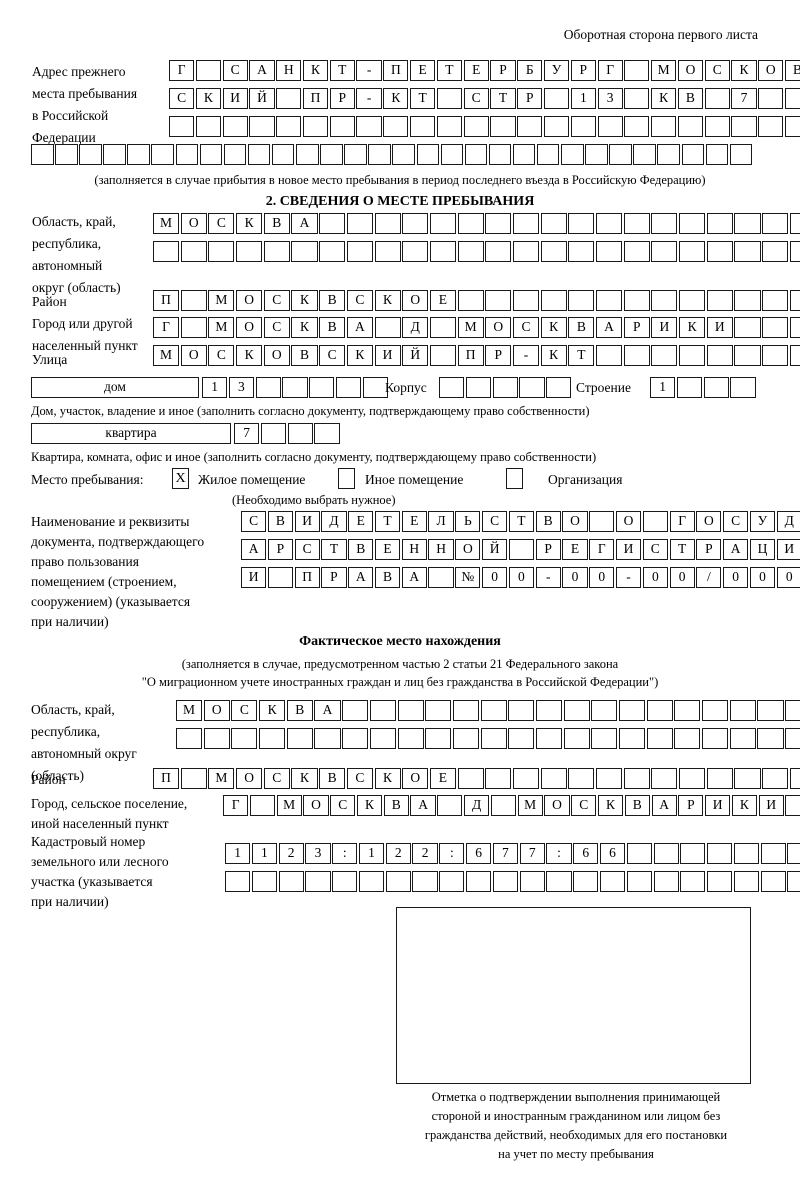 Image resolution: width=800 pixels, height=1180 pixels. Describe the element at coordinates (637, 805) in the screenshot. I see `char-cell: В` at that location.